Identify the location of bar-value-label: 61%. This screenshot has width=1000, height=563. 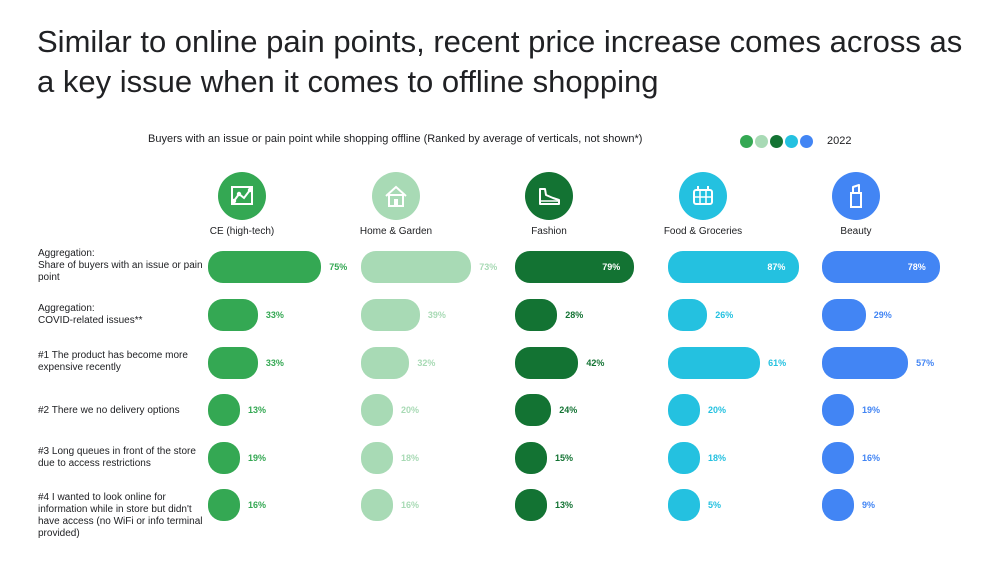
(777, 363).